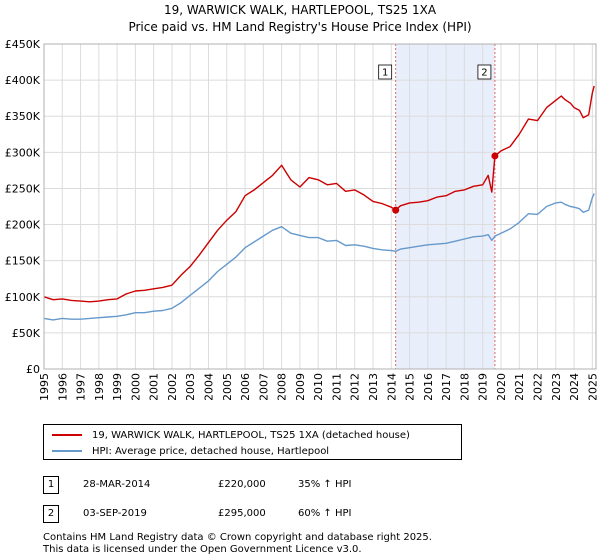 This screenshot has width=600, height=560. Describe the element at coordinates (44, 386) in the screenshot. I see `x-tick-label: 1995` at that location.